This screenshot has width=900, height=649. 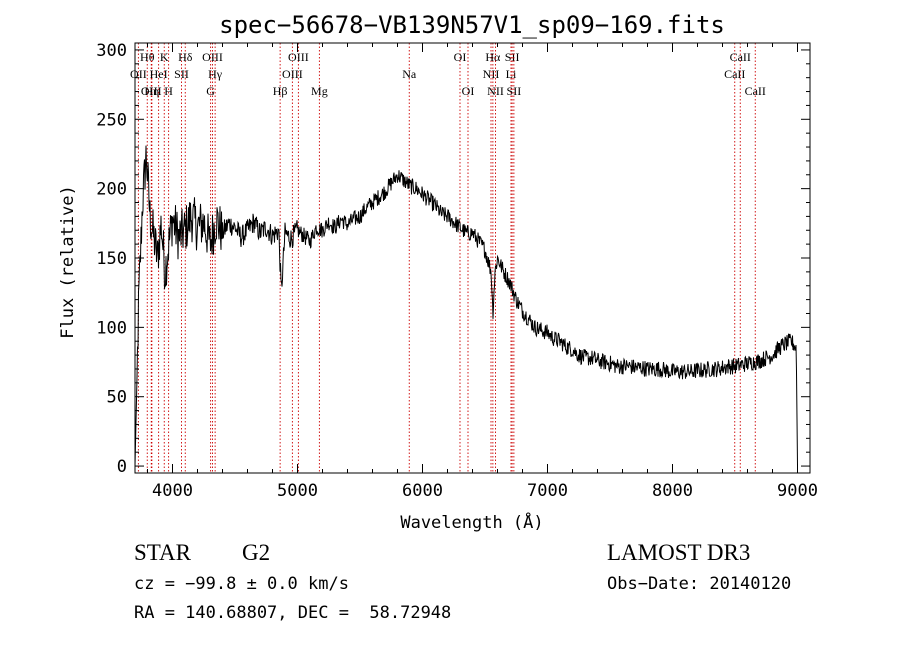 I want to click on spectral-line-label: HeI, so click(x=159, y=74).